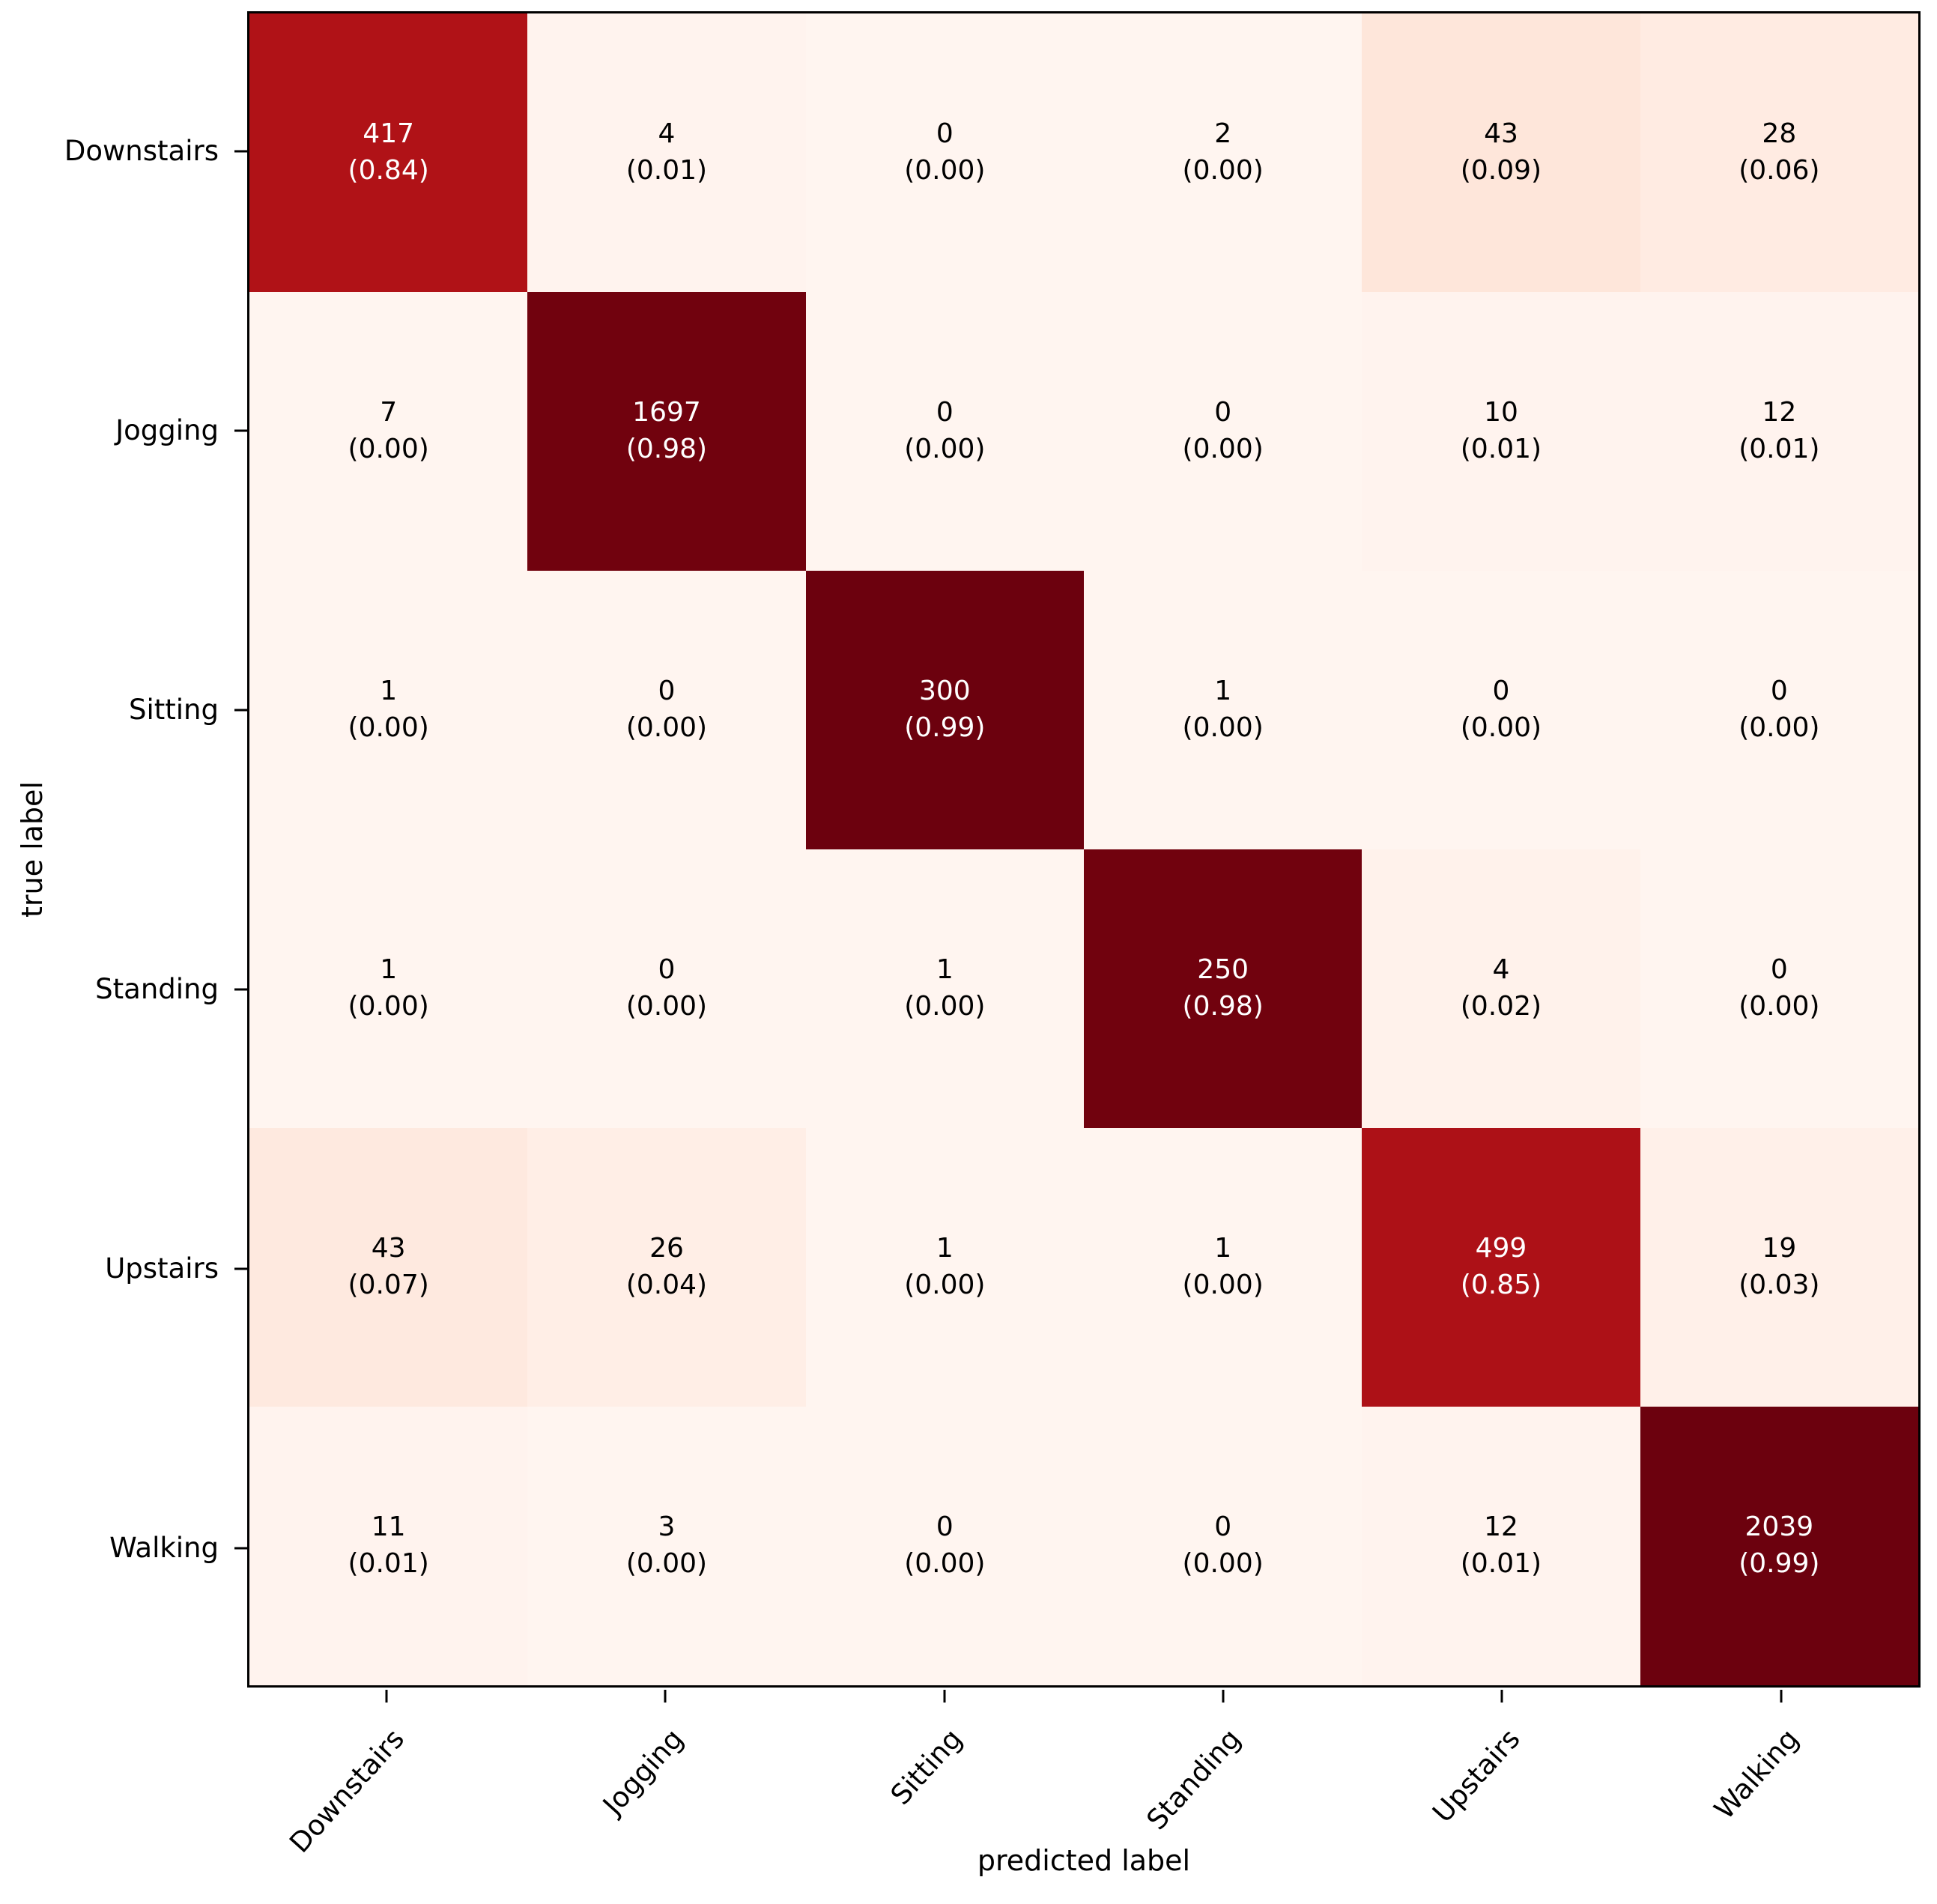  Describe the element at coordinates (1779, 431) in the screenshot. I see `matrix-cell-jogging-walking: 12 (0.01)` at that location.